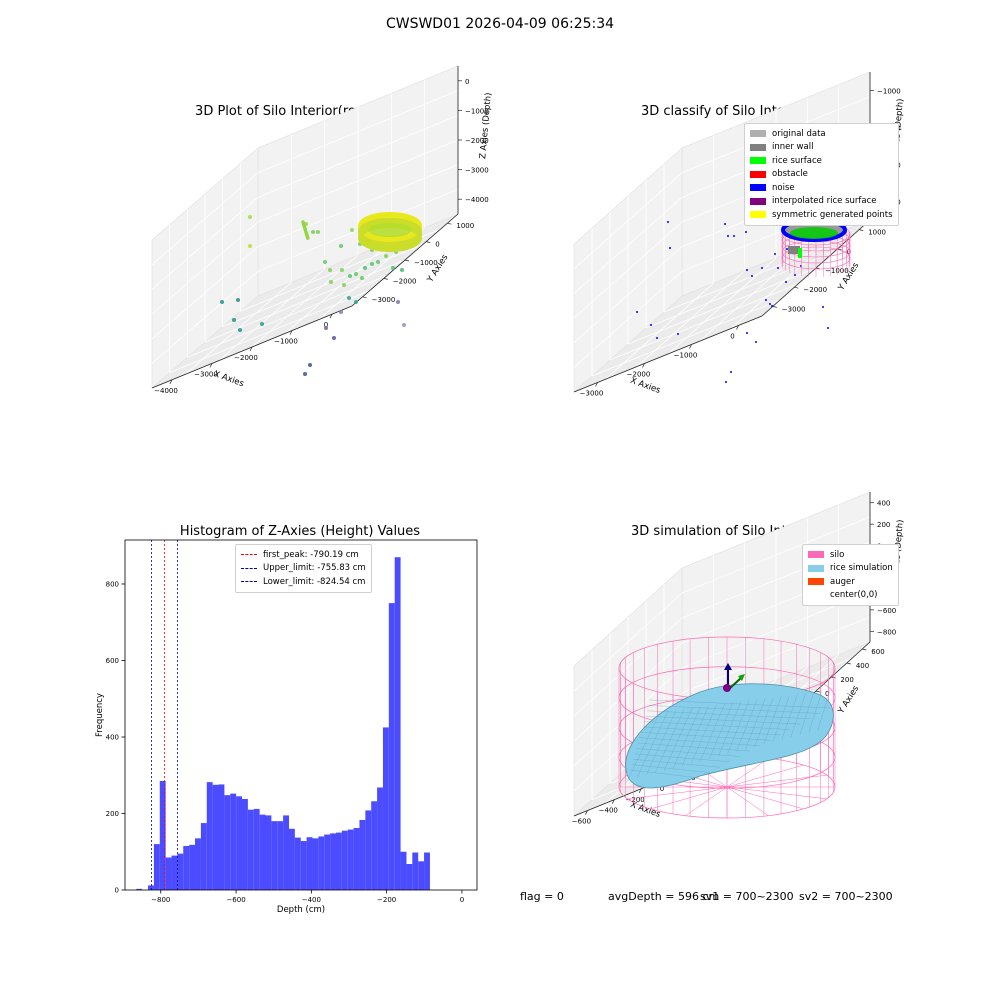 The height and width of the screenshot is (1000, 1000). What do you see at coordinates (613, 801) in the screenshot?
I see `p4-x-tick` at bounding box center [613, 801].